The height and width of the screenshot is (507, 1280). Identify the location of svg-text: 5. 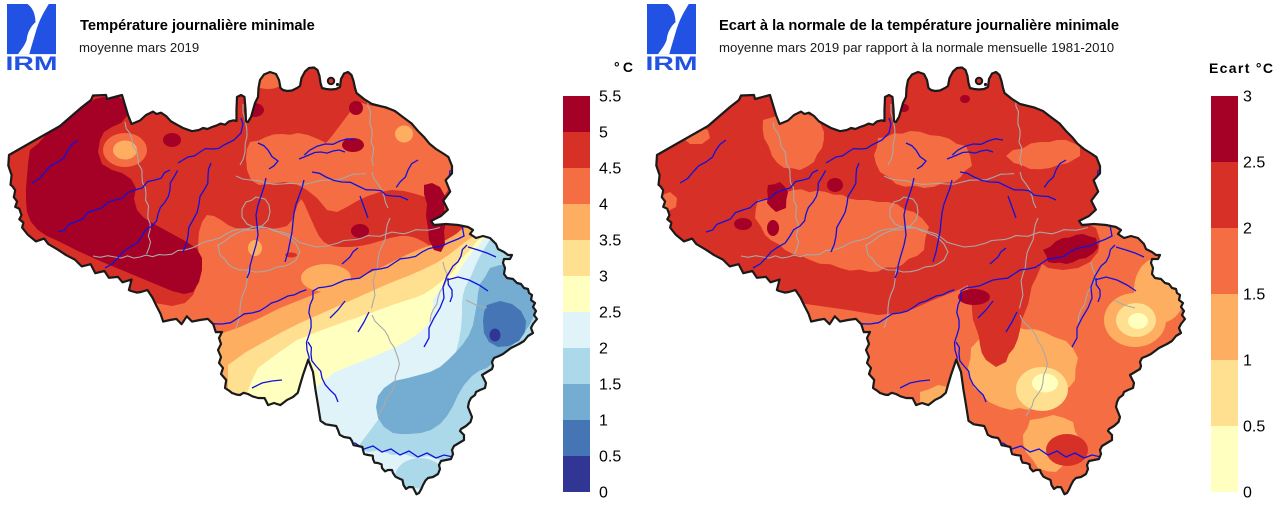
(603, 133).